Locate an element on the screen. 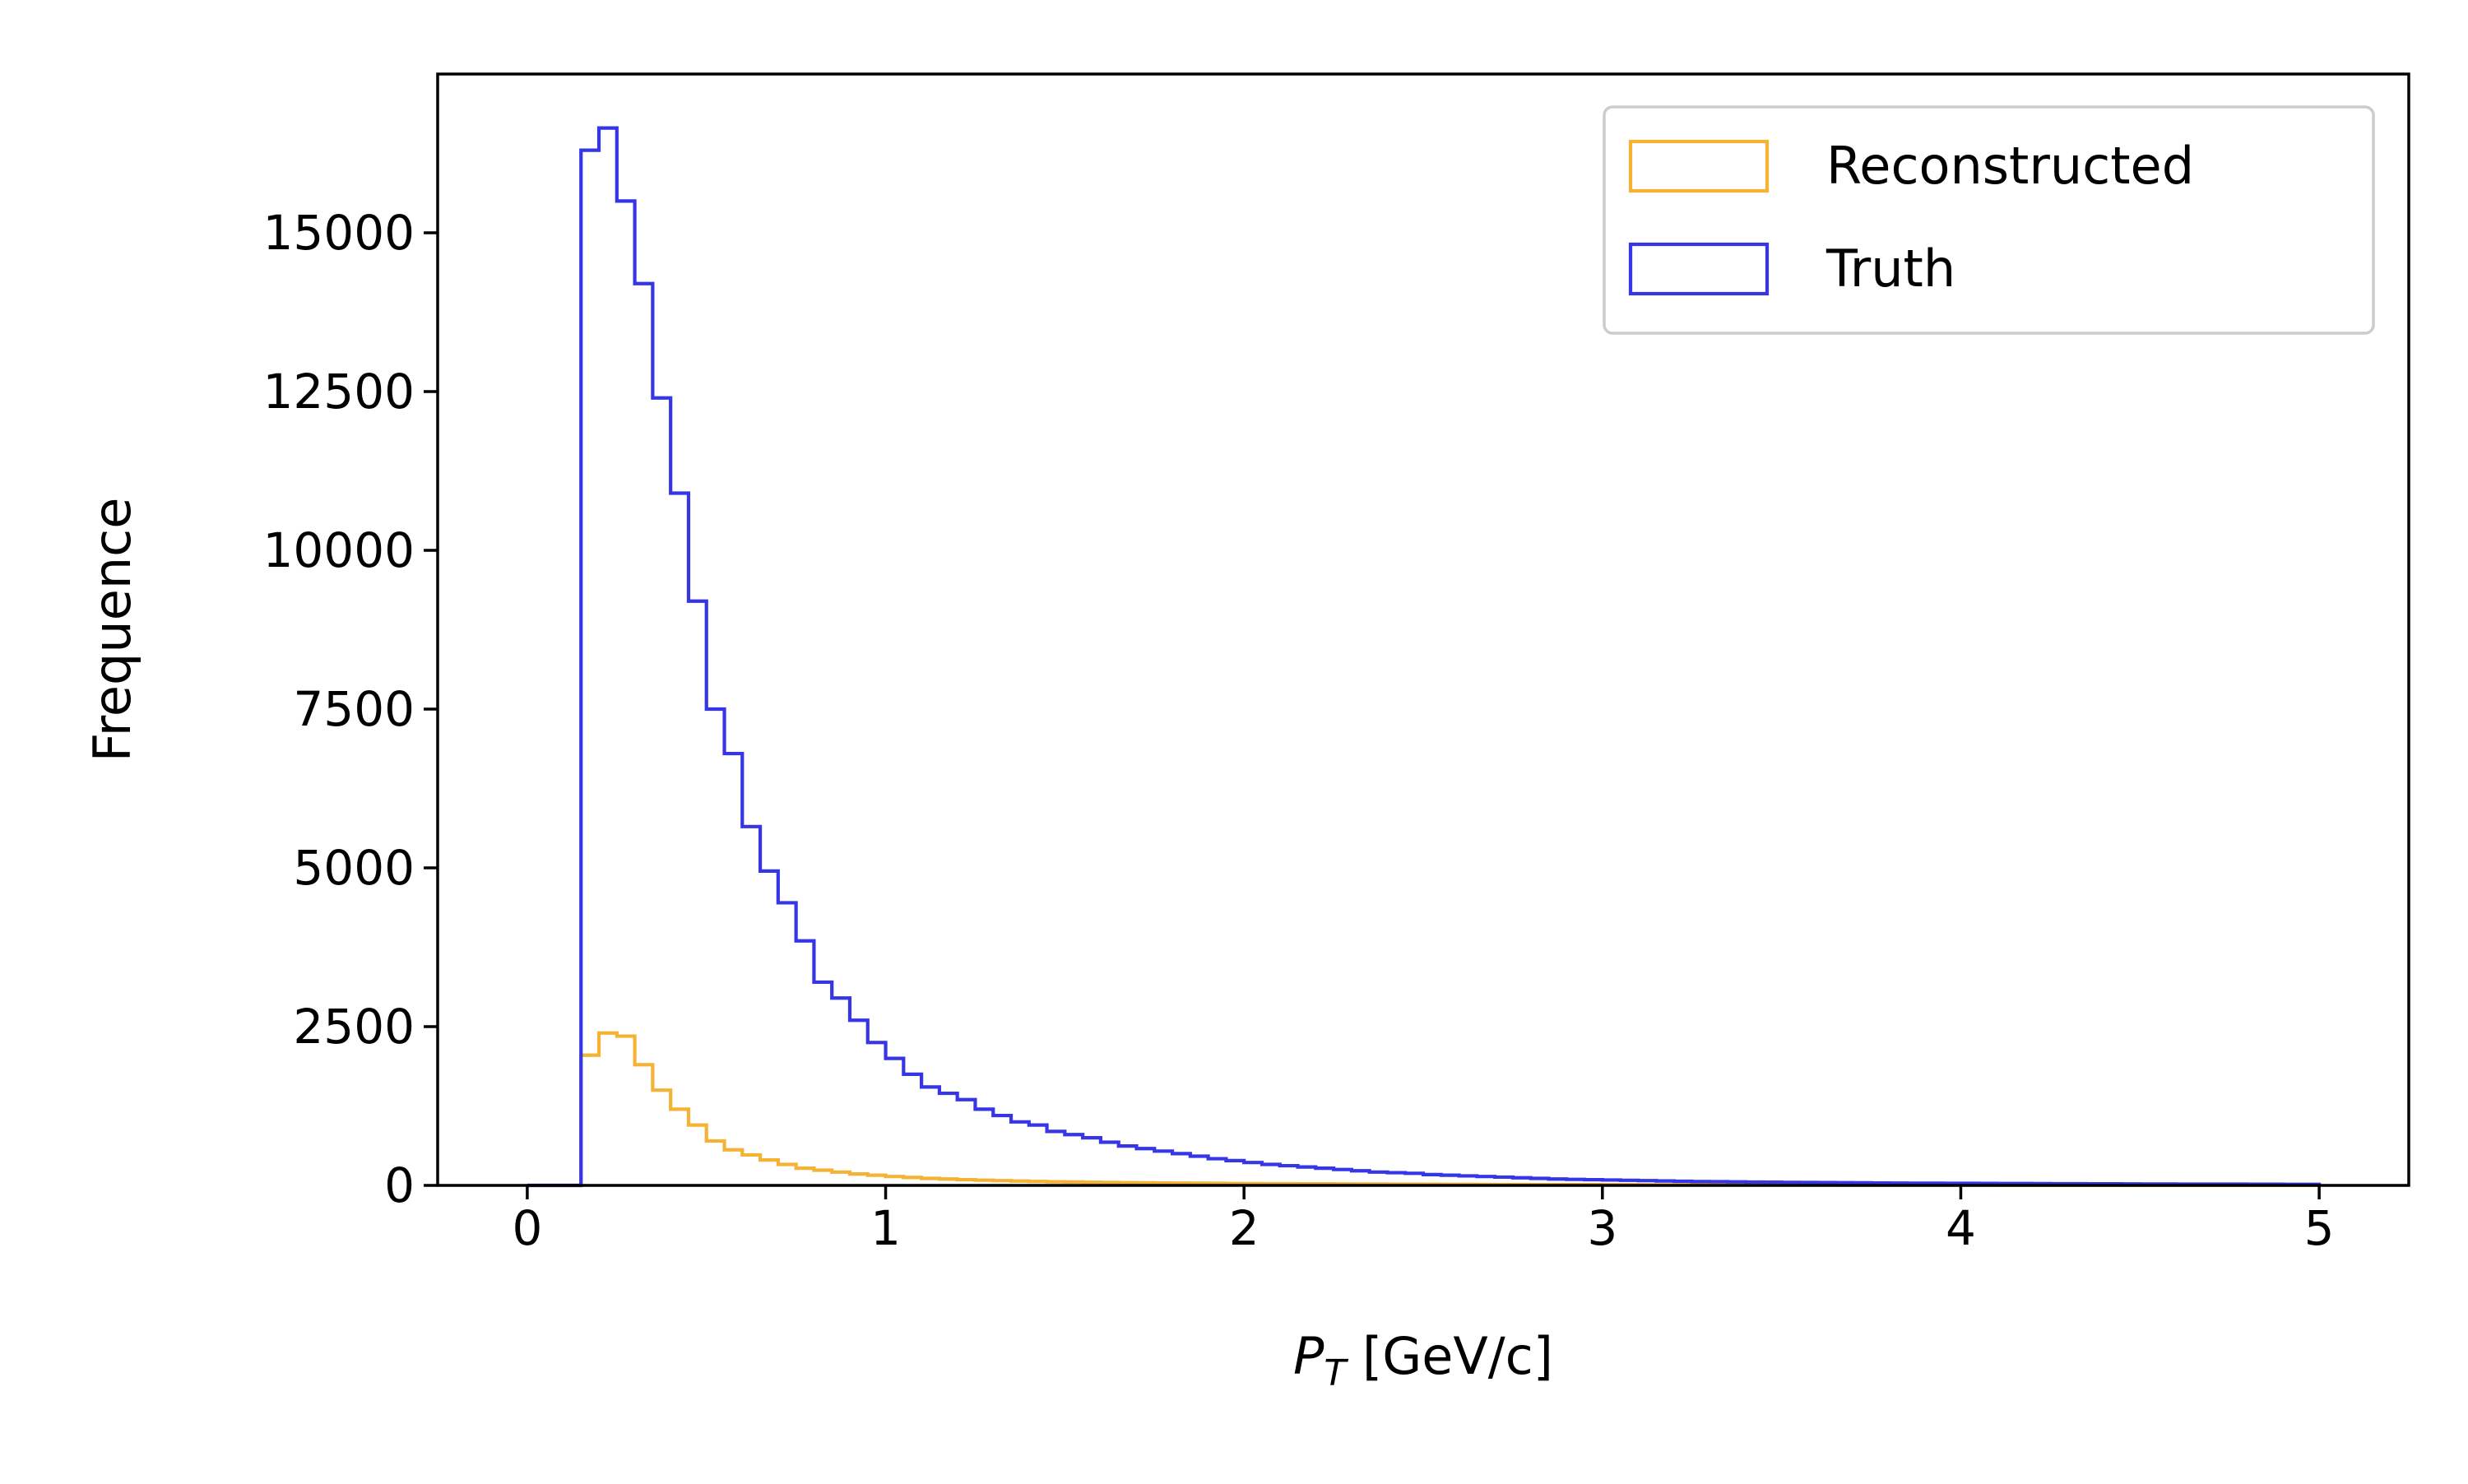 The width and height of the screenshot is (2468, 1484). y-tick-label: 7500 is located at coordinates (354, 709).